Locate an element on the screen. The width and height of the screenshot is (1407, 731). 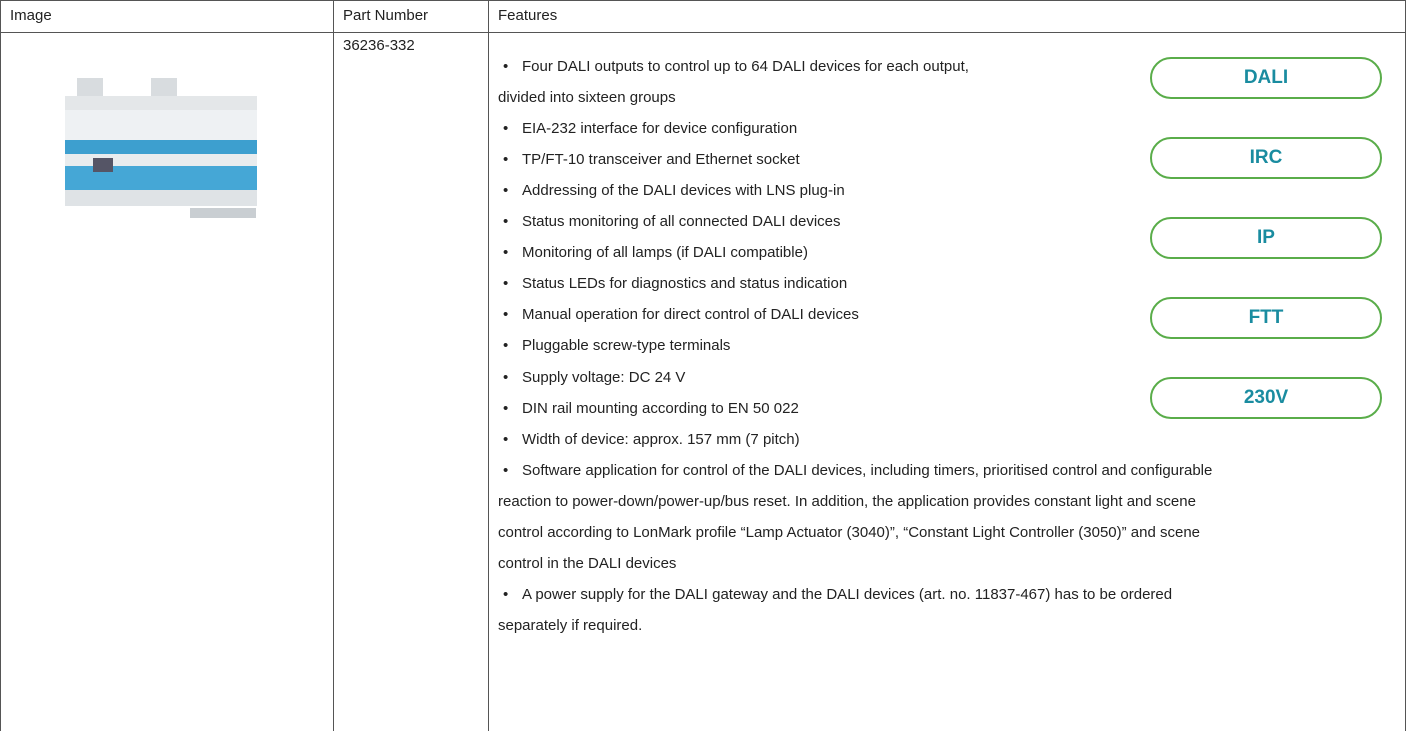
header-cell: Image is located at coordinates (31, 15).